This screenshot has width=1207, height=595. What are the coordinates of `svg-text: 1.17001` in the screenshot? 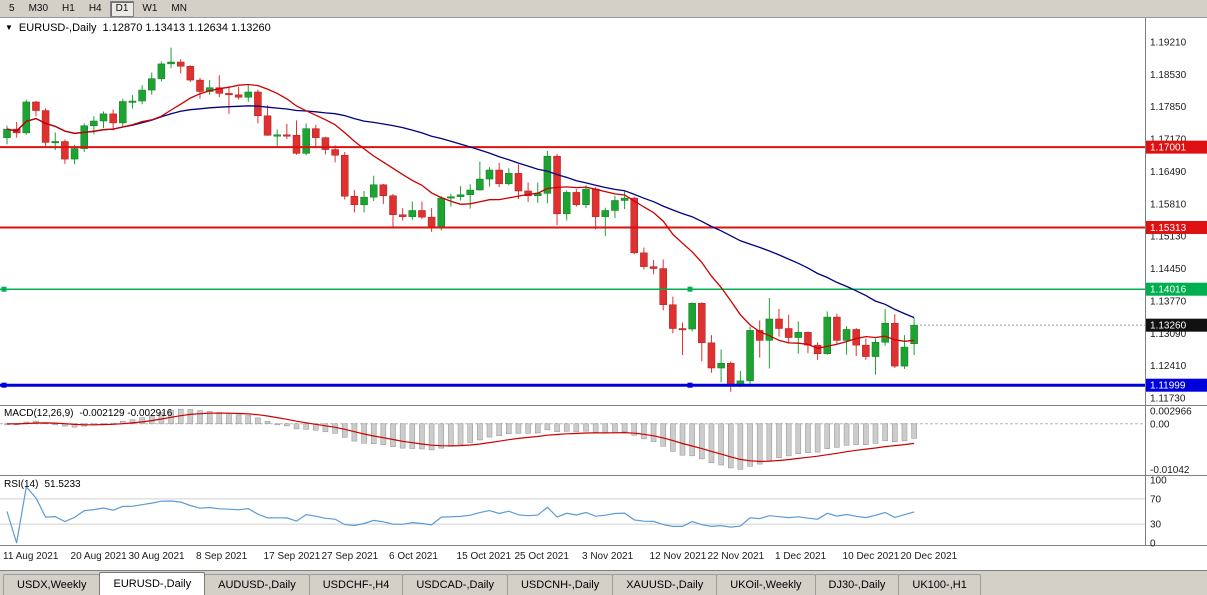 It's located at (1168, 148).